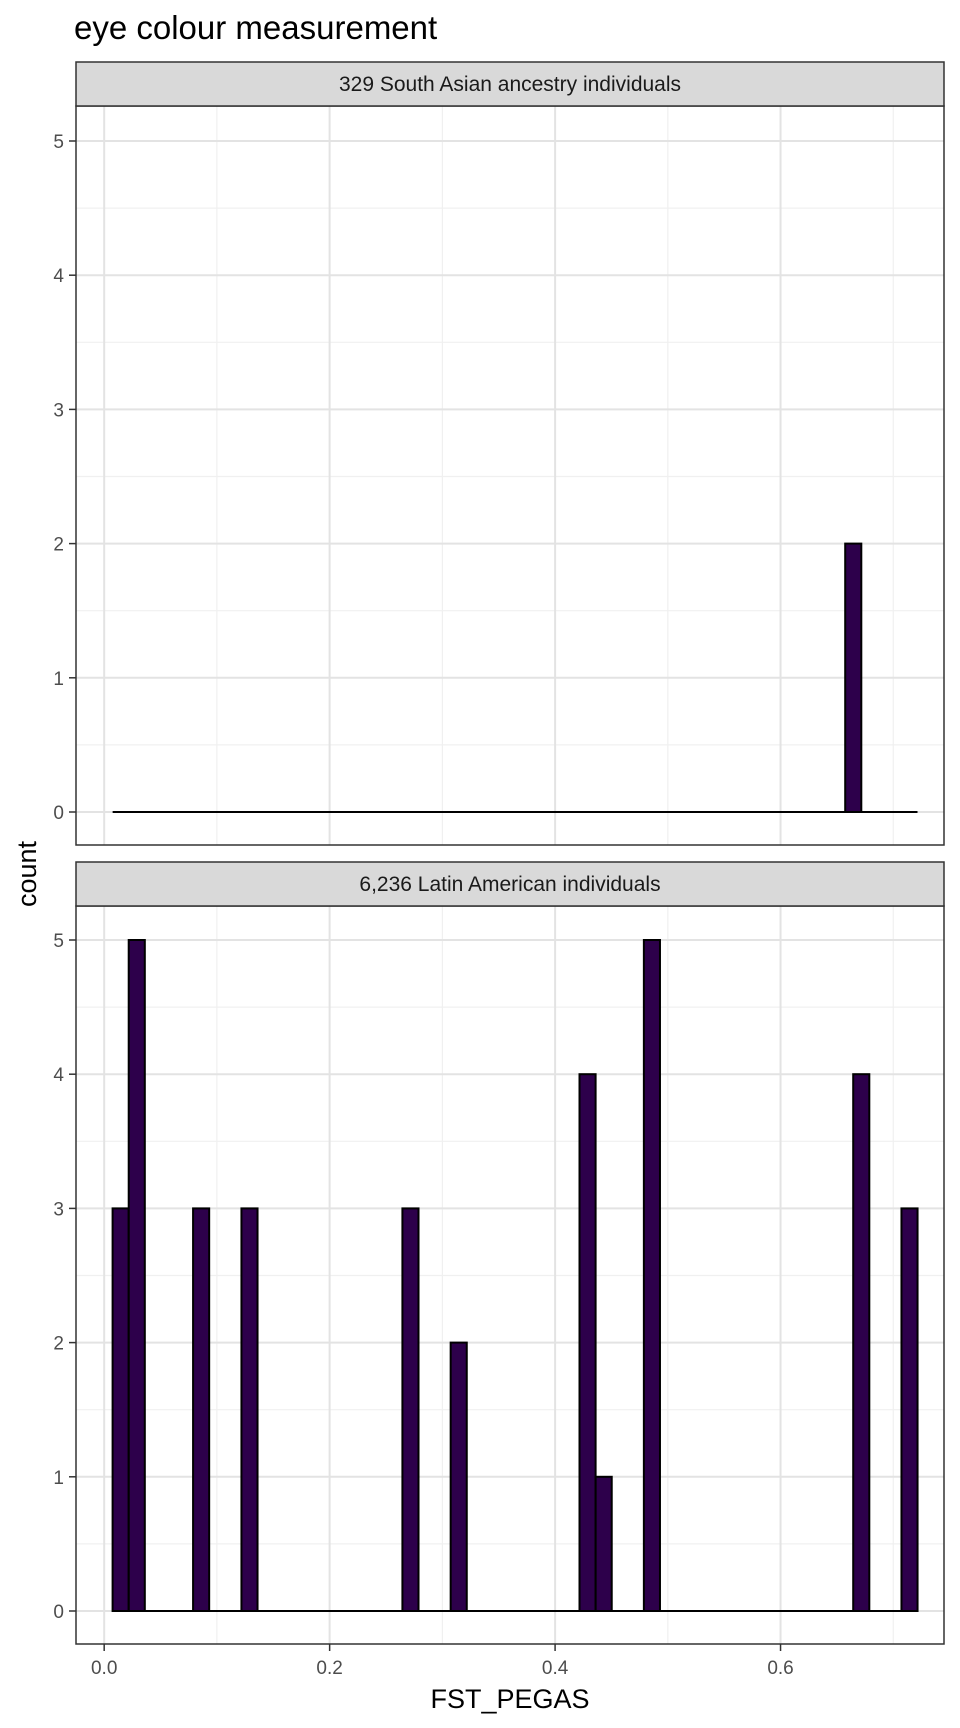 The height and width of the screenshot is (1728, 960). Describe the element at coordinates (555, 1668) in the screenshot. I see `x-tick-label: 0.4` at that location.